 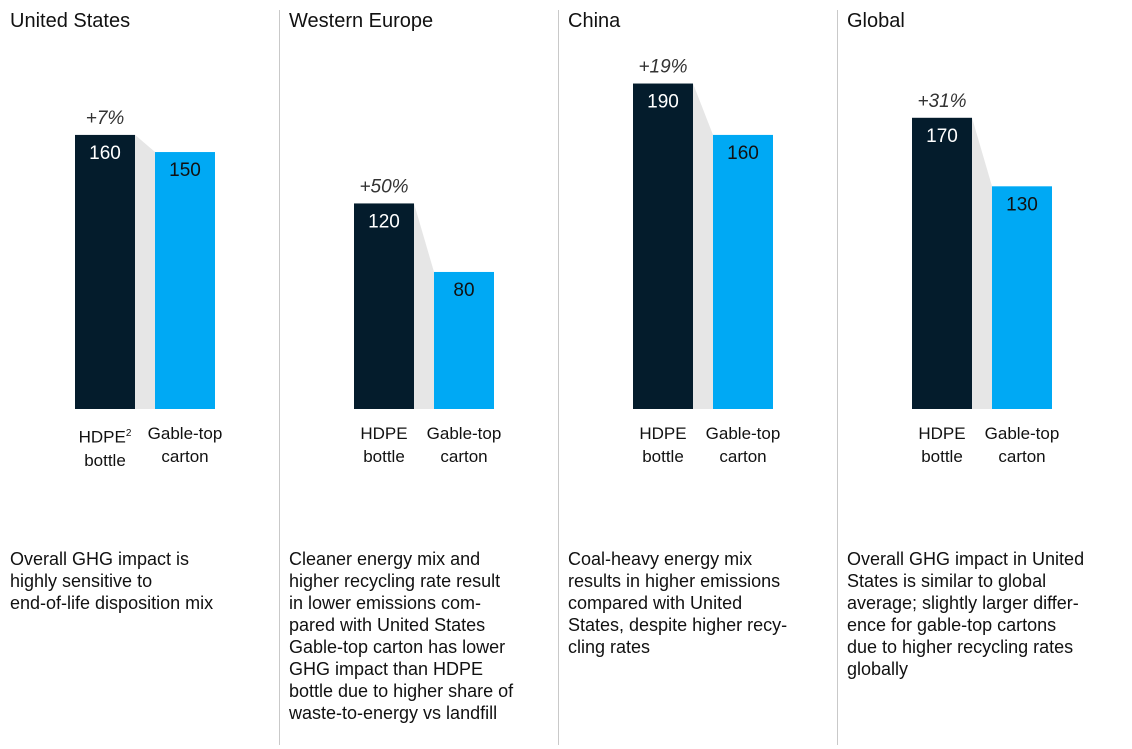 What do you see at coordinates (100, 559) in the screenshot?
I see `note-line: Overall GHG impact is` at bounding box center [100, 559].